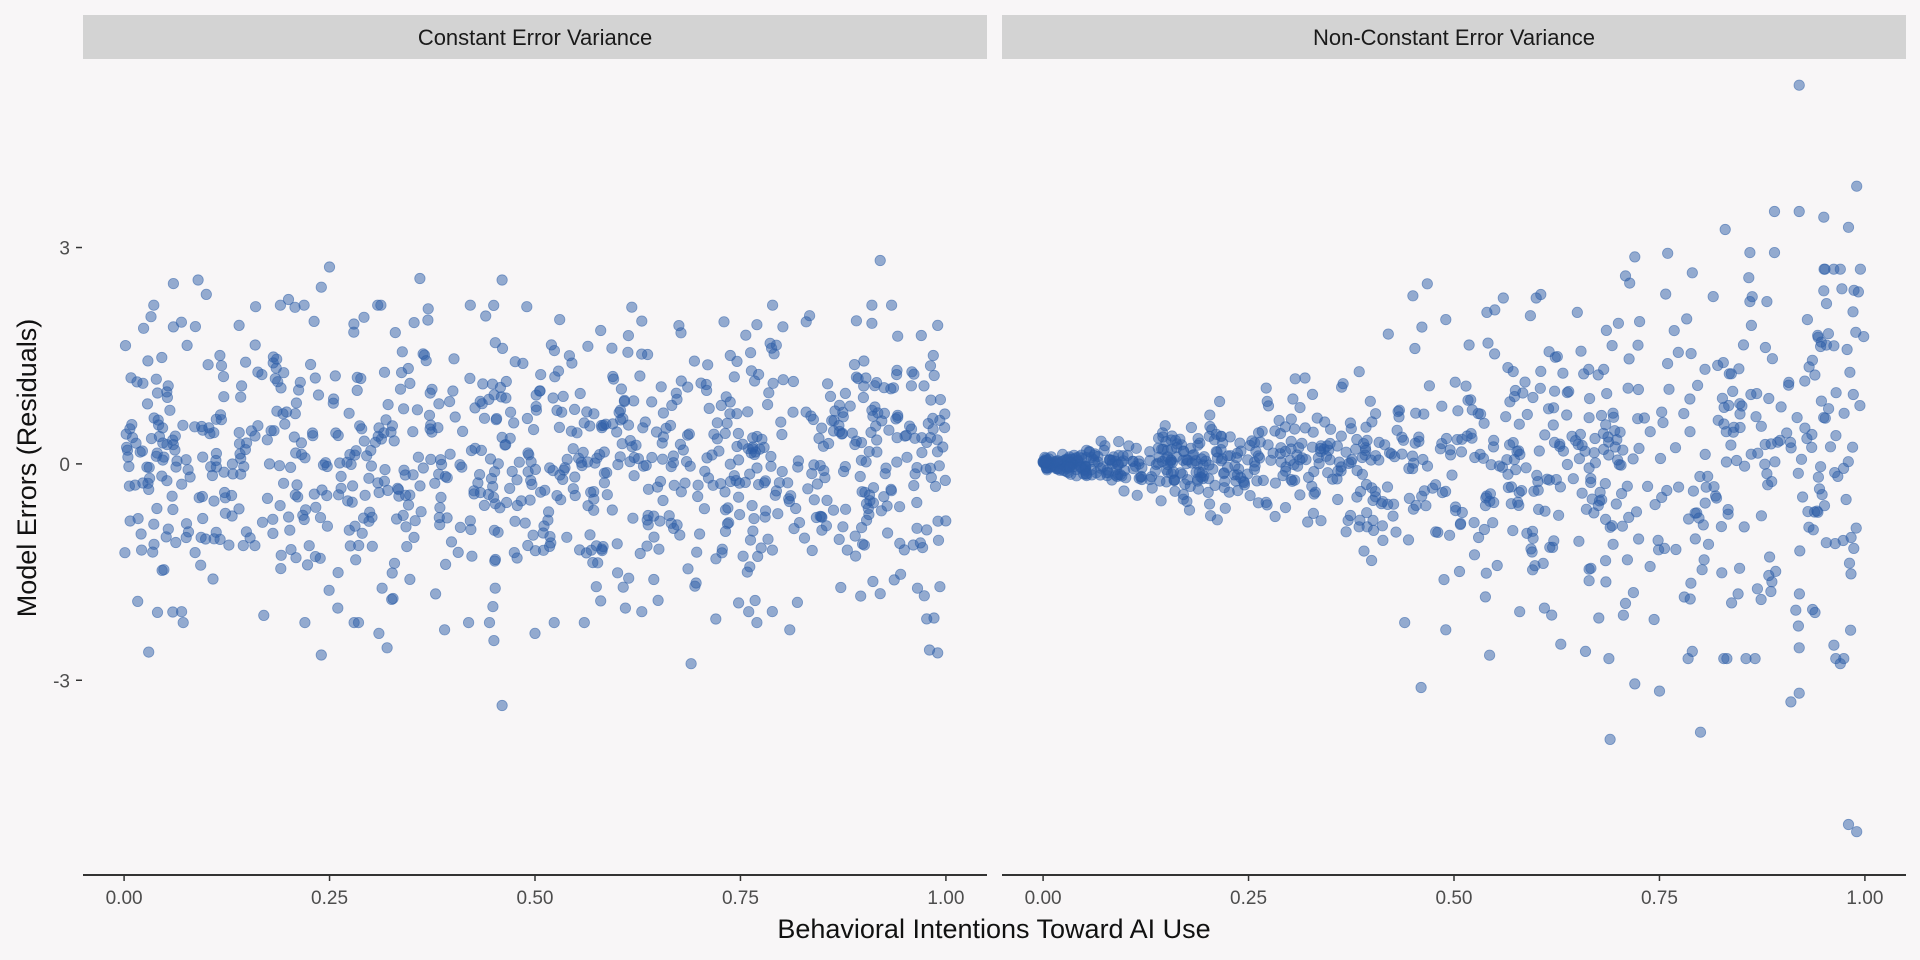 Image resolution: width=1920 pixels, height=960 pixels. Describe the element at coordinates (993, 929) in the screenshot. I see `x-axis-title: Behavioral Intentions Toward AI Use` at that location.